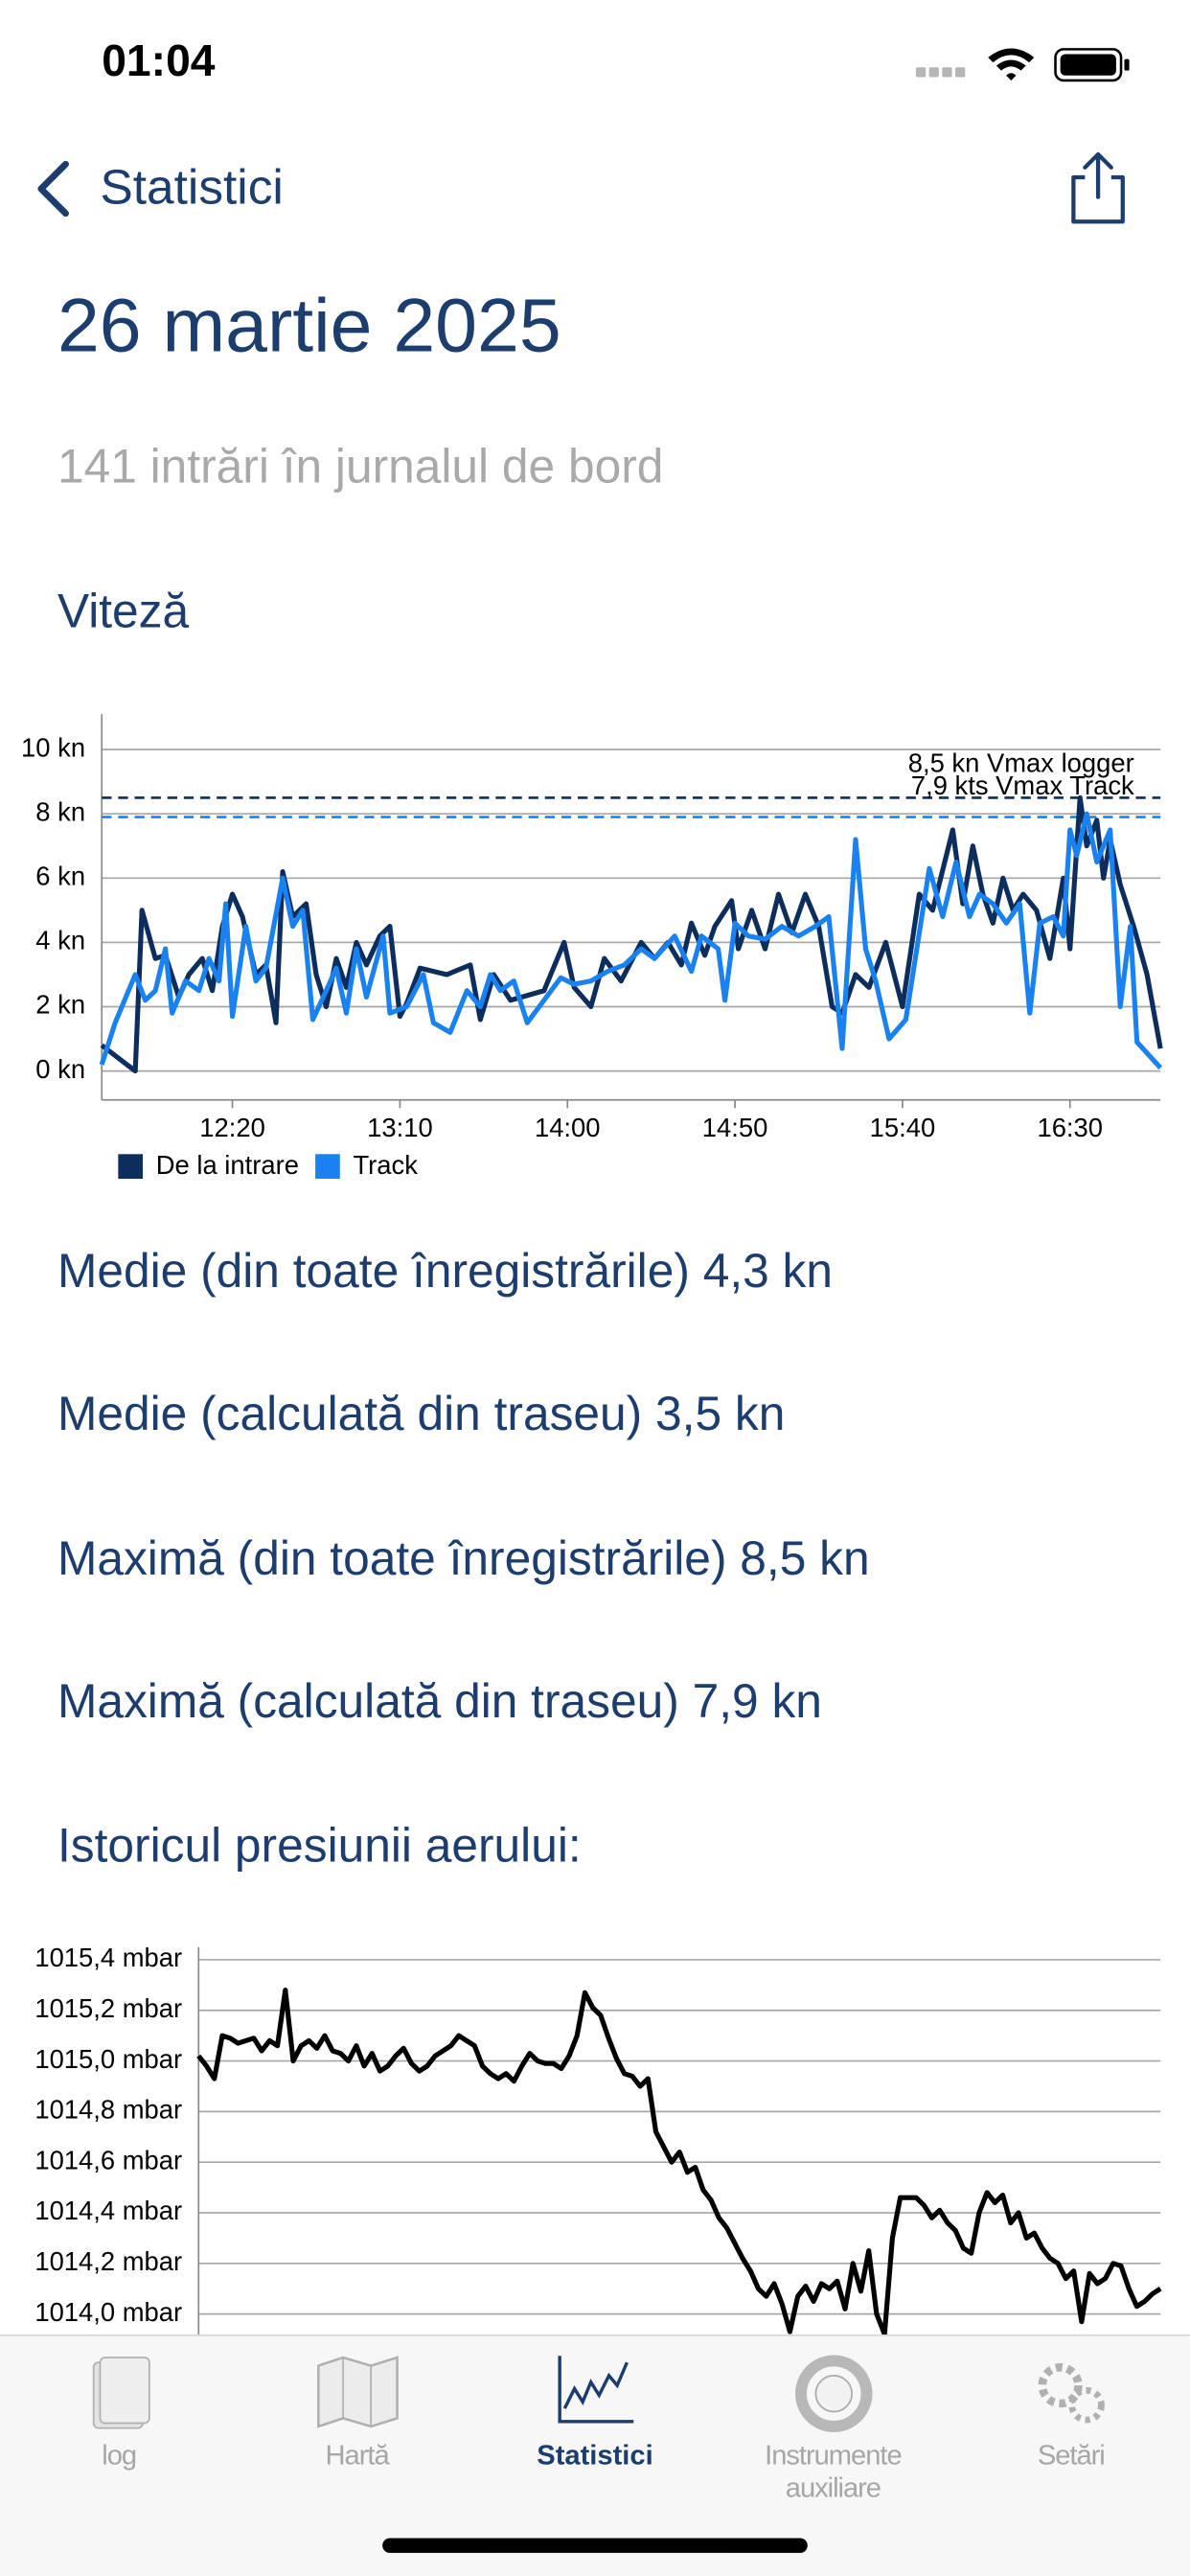 Image resolution: width=1190 pixels, height=2576 pixels. What do you see at coordinates (595, 2545) in the screenshot?
I see `home-indicator` at bounding box center [595, 2545].